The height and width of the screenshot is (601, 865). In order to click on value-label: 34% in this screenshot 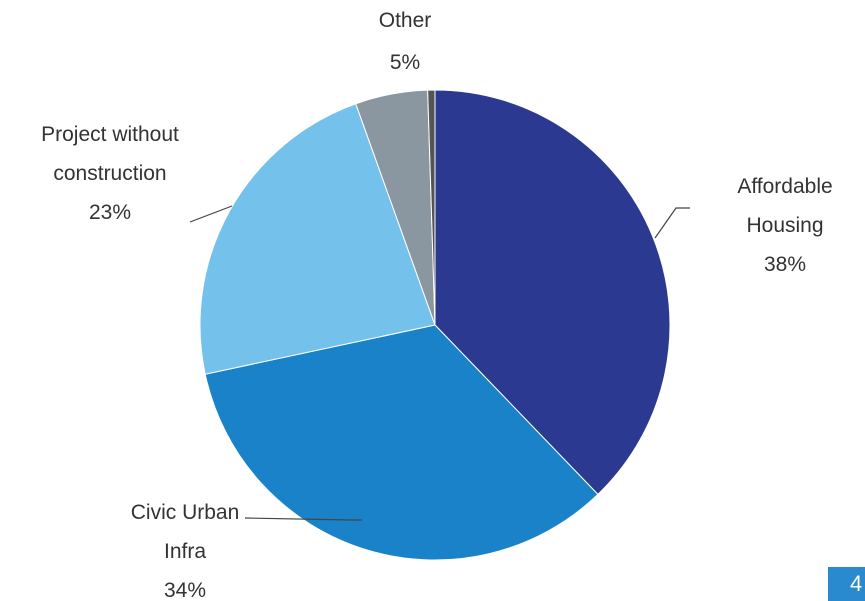, I will do `click(185, 590)`.